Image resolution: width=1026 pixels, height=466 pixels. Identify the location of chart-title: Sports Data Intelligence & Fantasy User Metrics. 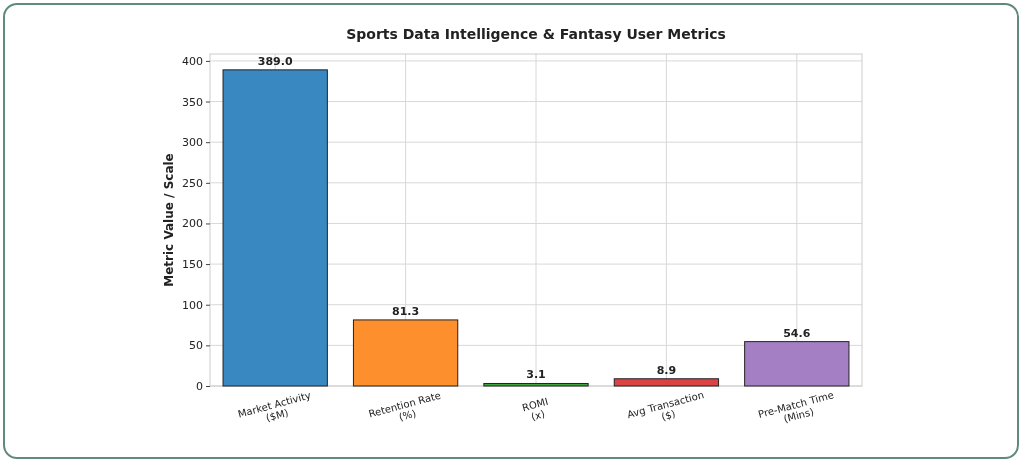
(536, 34).